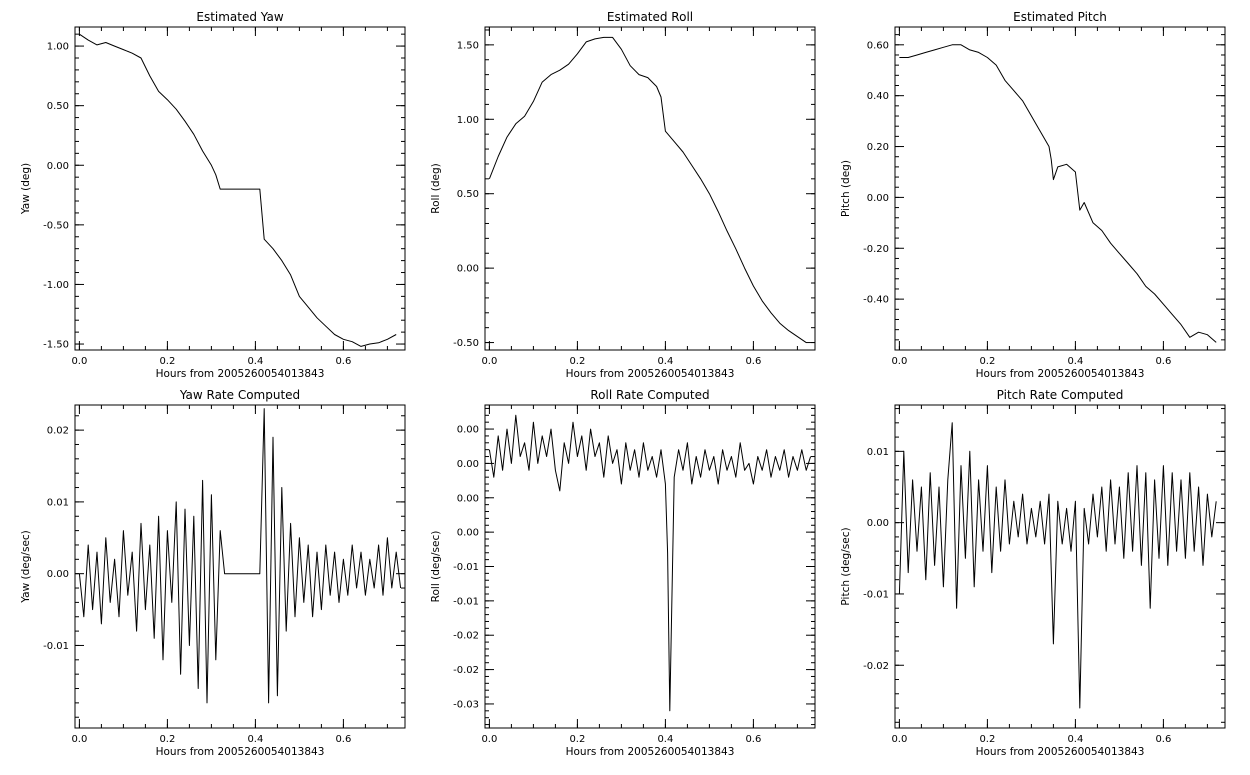 The width and height of the screenshot is (1250, 775). I want to click on y-tick-label: 0.40, so click(878, 96).